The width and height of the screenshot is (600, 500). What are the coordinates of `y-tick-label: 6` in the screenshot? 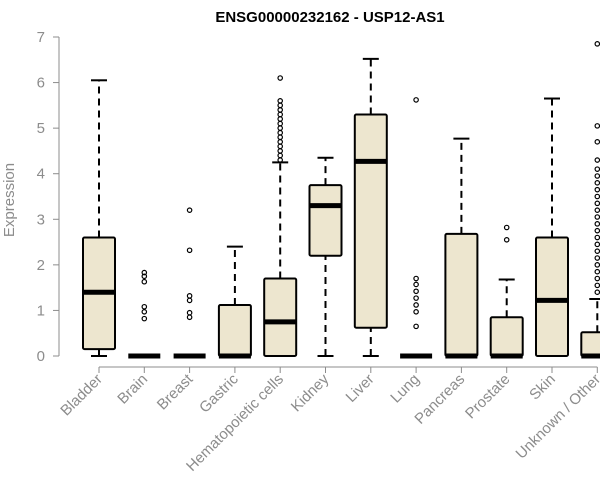 It's located at (41, 83).